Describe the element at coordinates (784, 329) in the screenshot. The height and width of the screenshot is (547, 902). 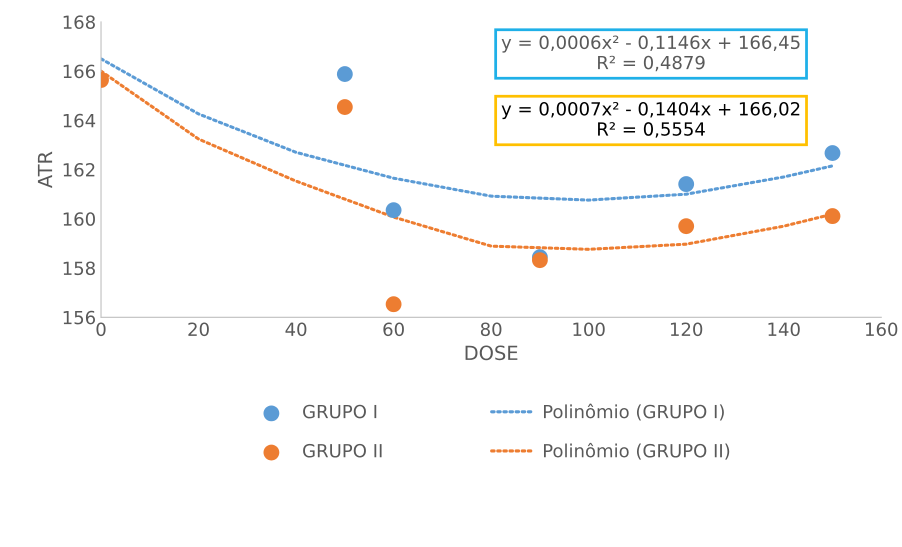
I see `x-tick-label: 140` at that location.